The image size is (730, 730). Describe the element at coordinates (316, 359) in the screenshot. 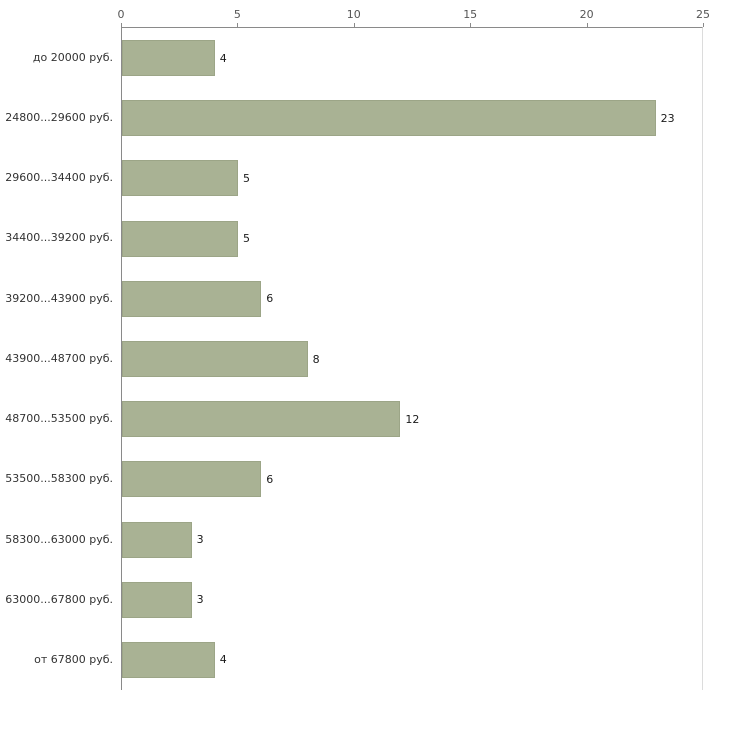

I see `value-label: 8` at that location.